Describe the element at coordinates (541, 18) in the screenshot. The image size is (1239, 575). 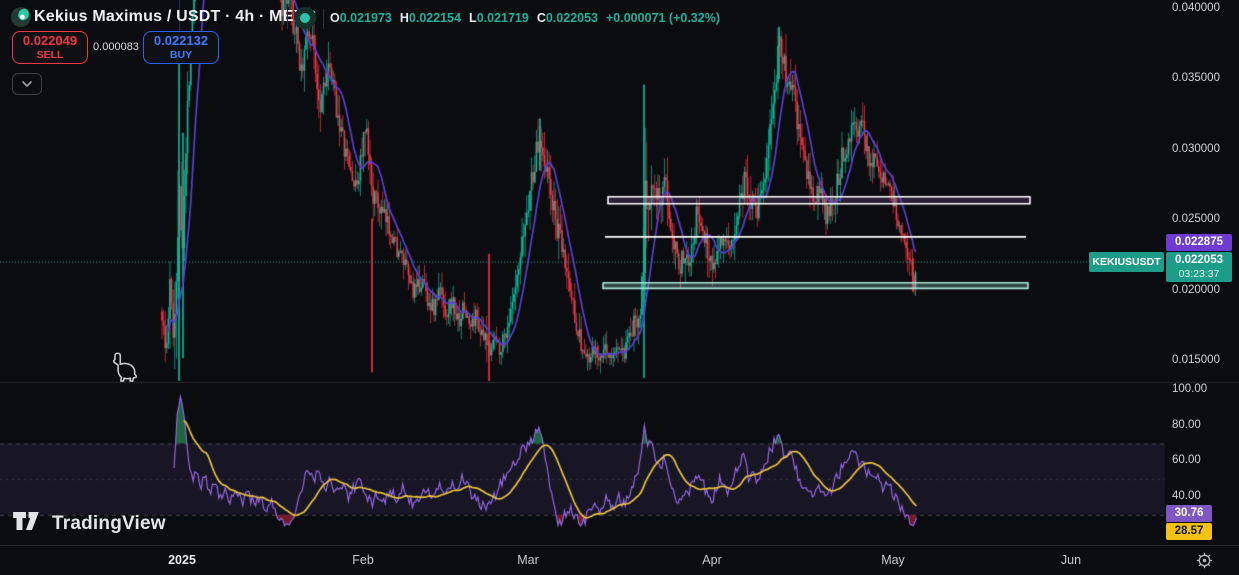
I see `close-label: C` at that location.